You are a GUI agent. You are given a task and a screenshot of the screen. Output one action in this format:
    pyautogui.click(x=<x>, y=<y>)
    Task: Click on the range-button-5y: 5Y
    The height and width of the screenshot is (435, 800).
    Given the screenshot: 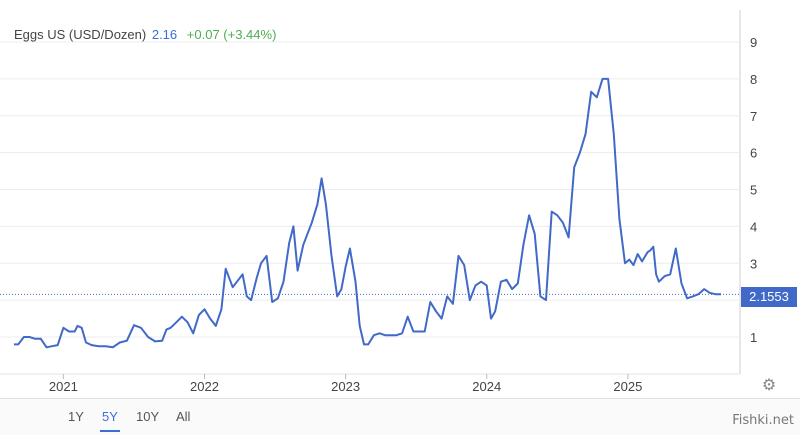 What is the action you would take?
    pyautogui.click(x=110, y=420)
    